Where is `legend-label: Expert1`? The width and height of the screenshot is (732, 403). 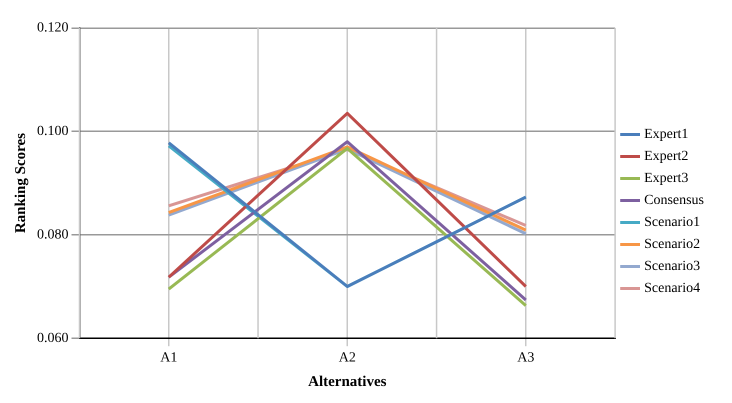 legend-label: Expert1 is located at coordinates (666, 134).